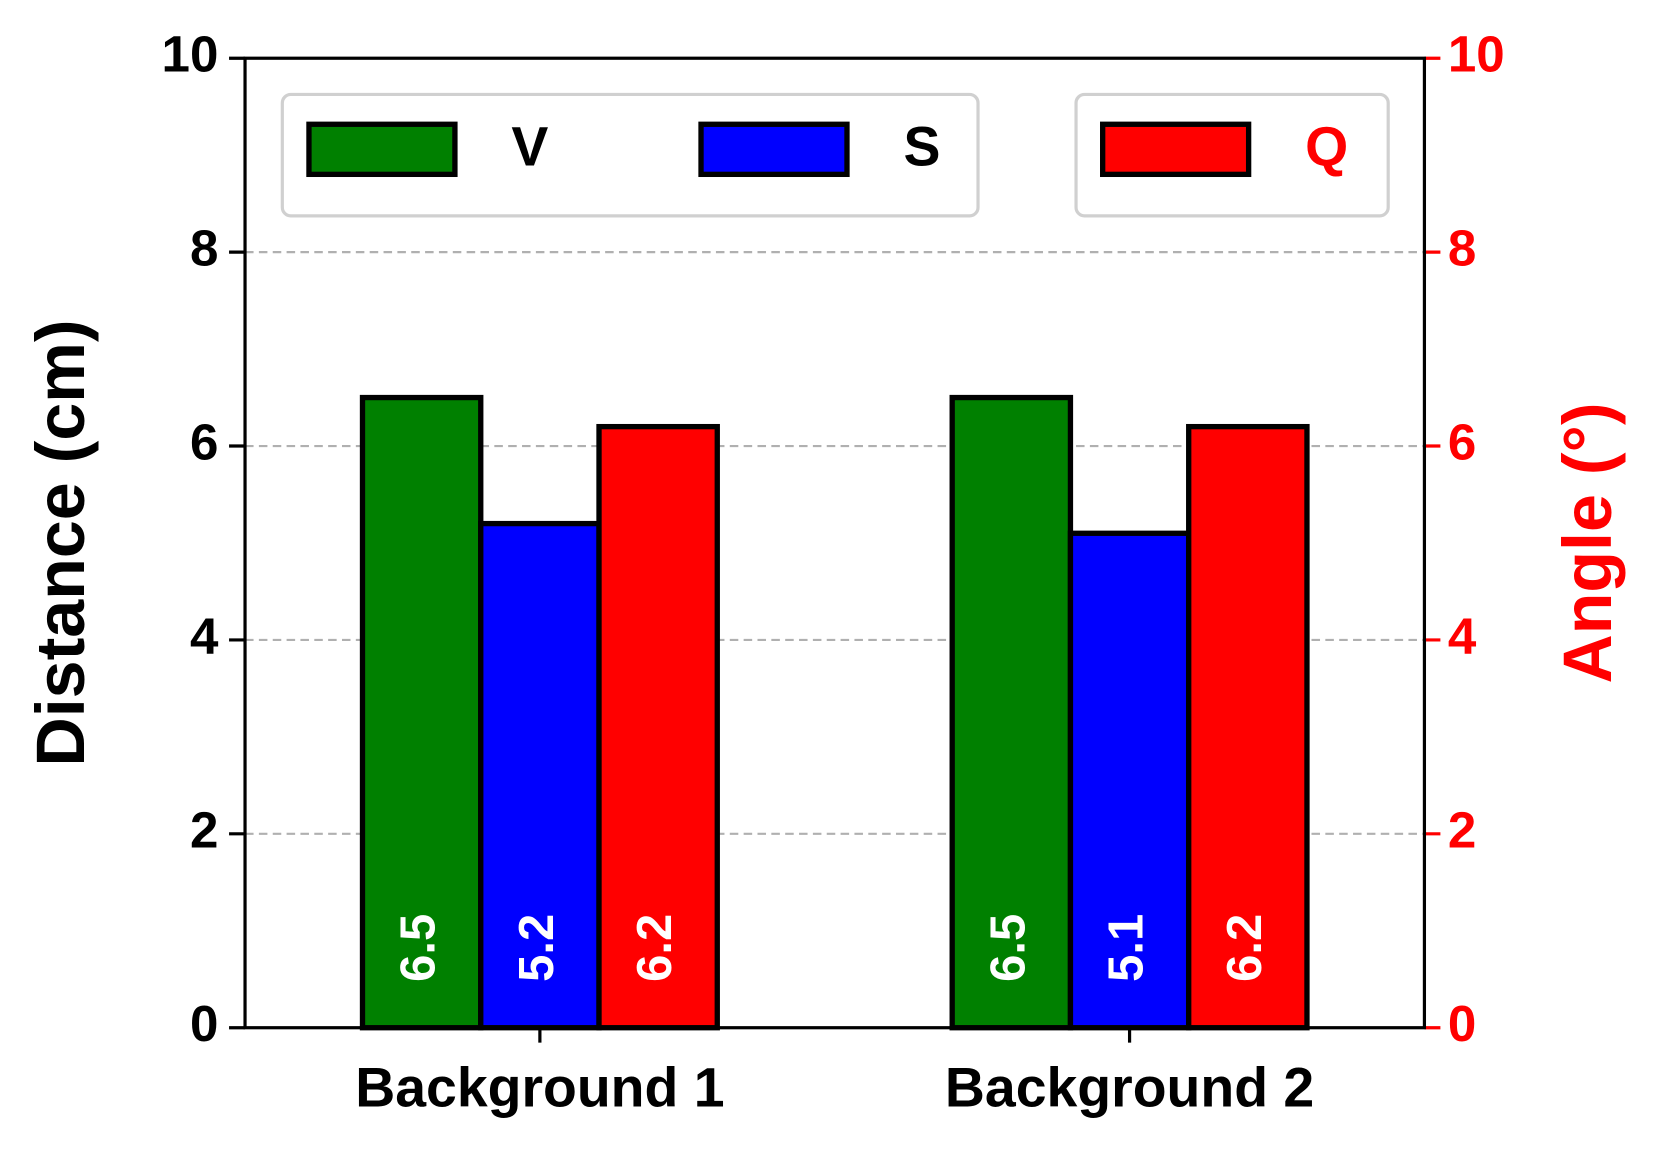 The image size is (1662, 1152). What do you see at coordinates (1462, 442) in the screenshot?
I see `y2-tick-label: 6` at bounding box center [1462, 442].